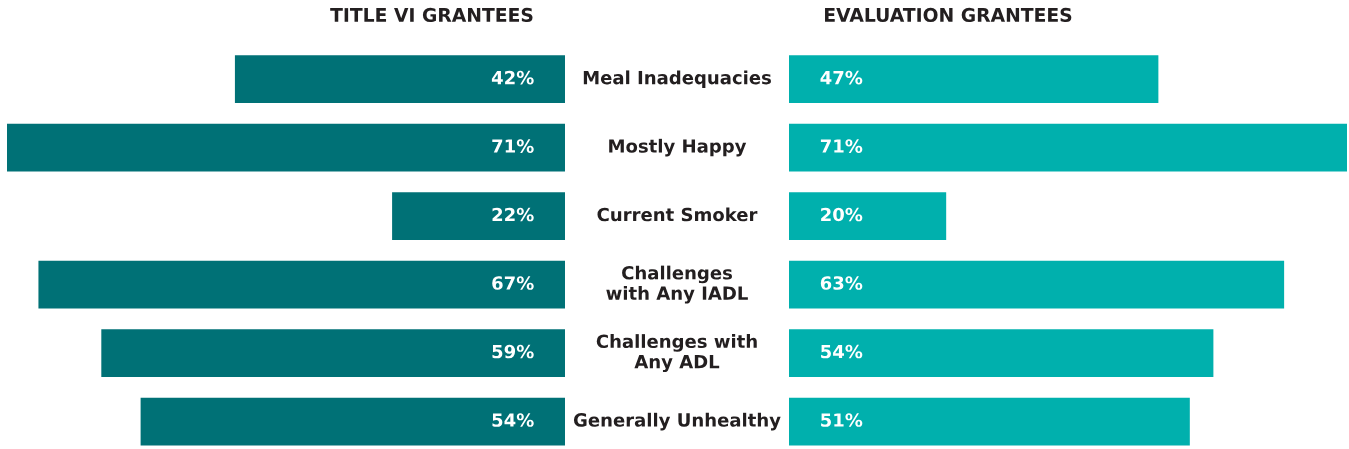 The height and width of the screenshot is (449, 1349). I want to click on data-label: 22%, so click(513, 214).